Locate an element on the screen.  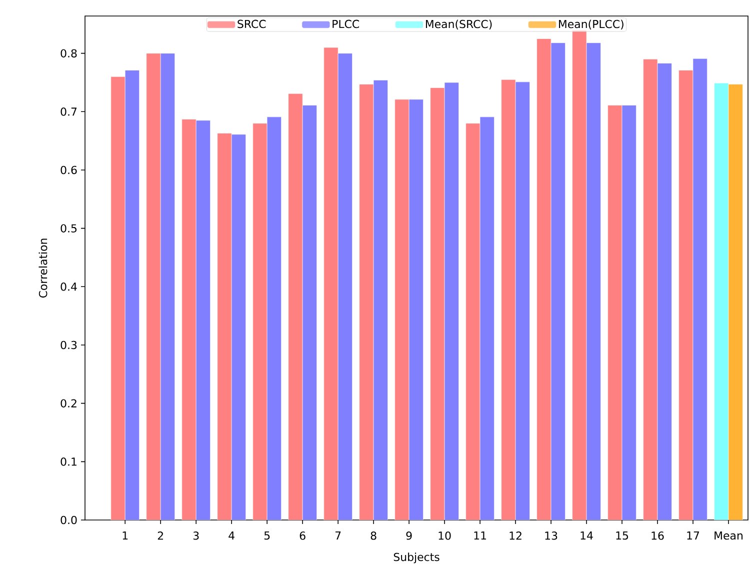
x-tick-label: 5 is located at coordinates (267, 536).